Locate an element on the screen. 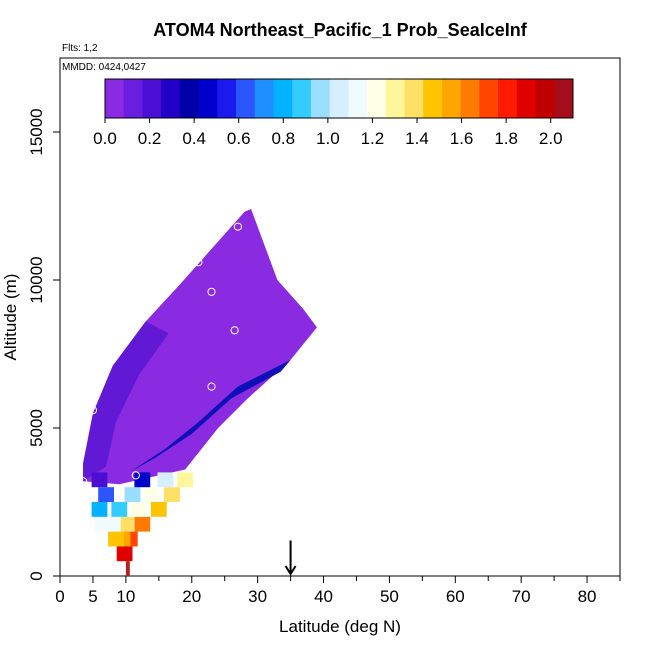 This screenshot has height=650, width=650. x-tick-label: 60 is located at coordinates (455, 596).